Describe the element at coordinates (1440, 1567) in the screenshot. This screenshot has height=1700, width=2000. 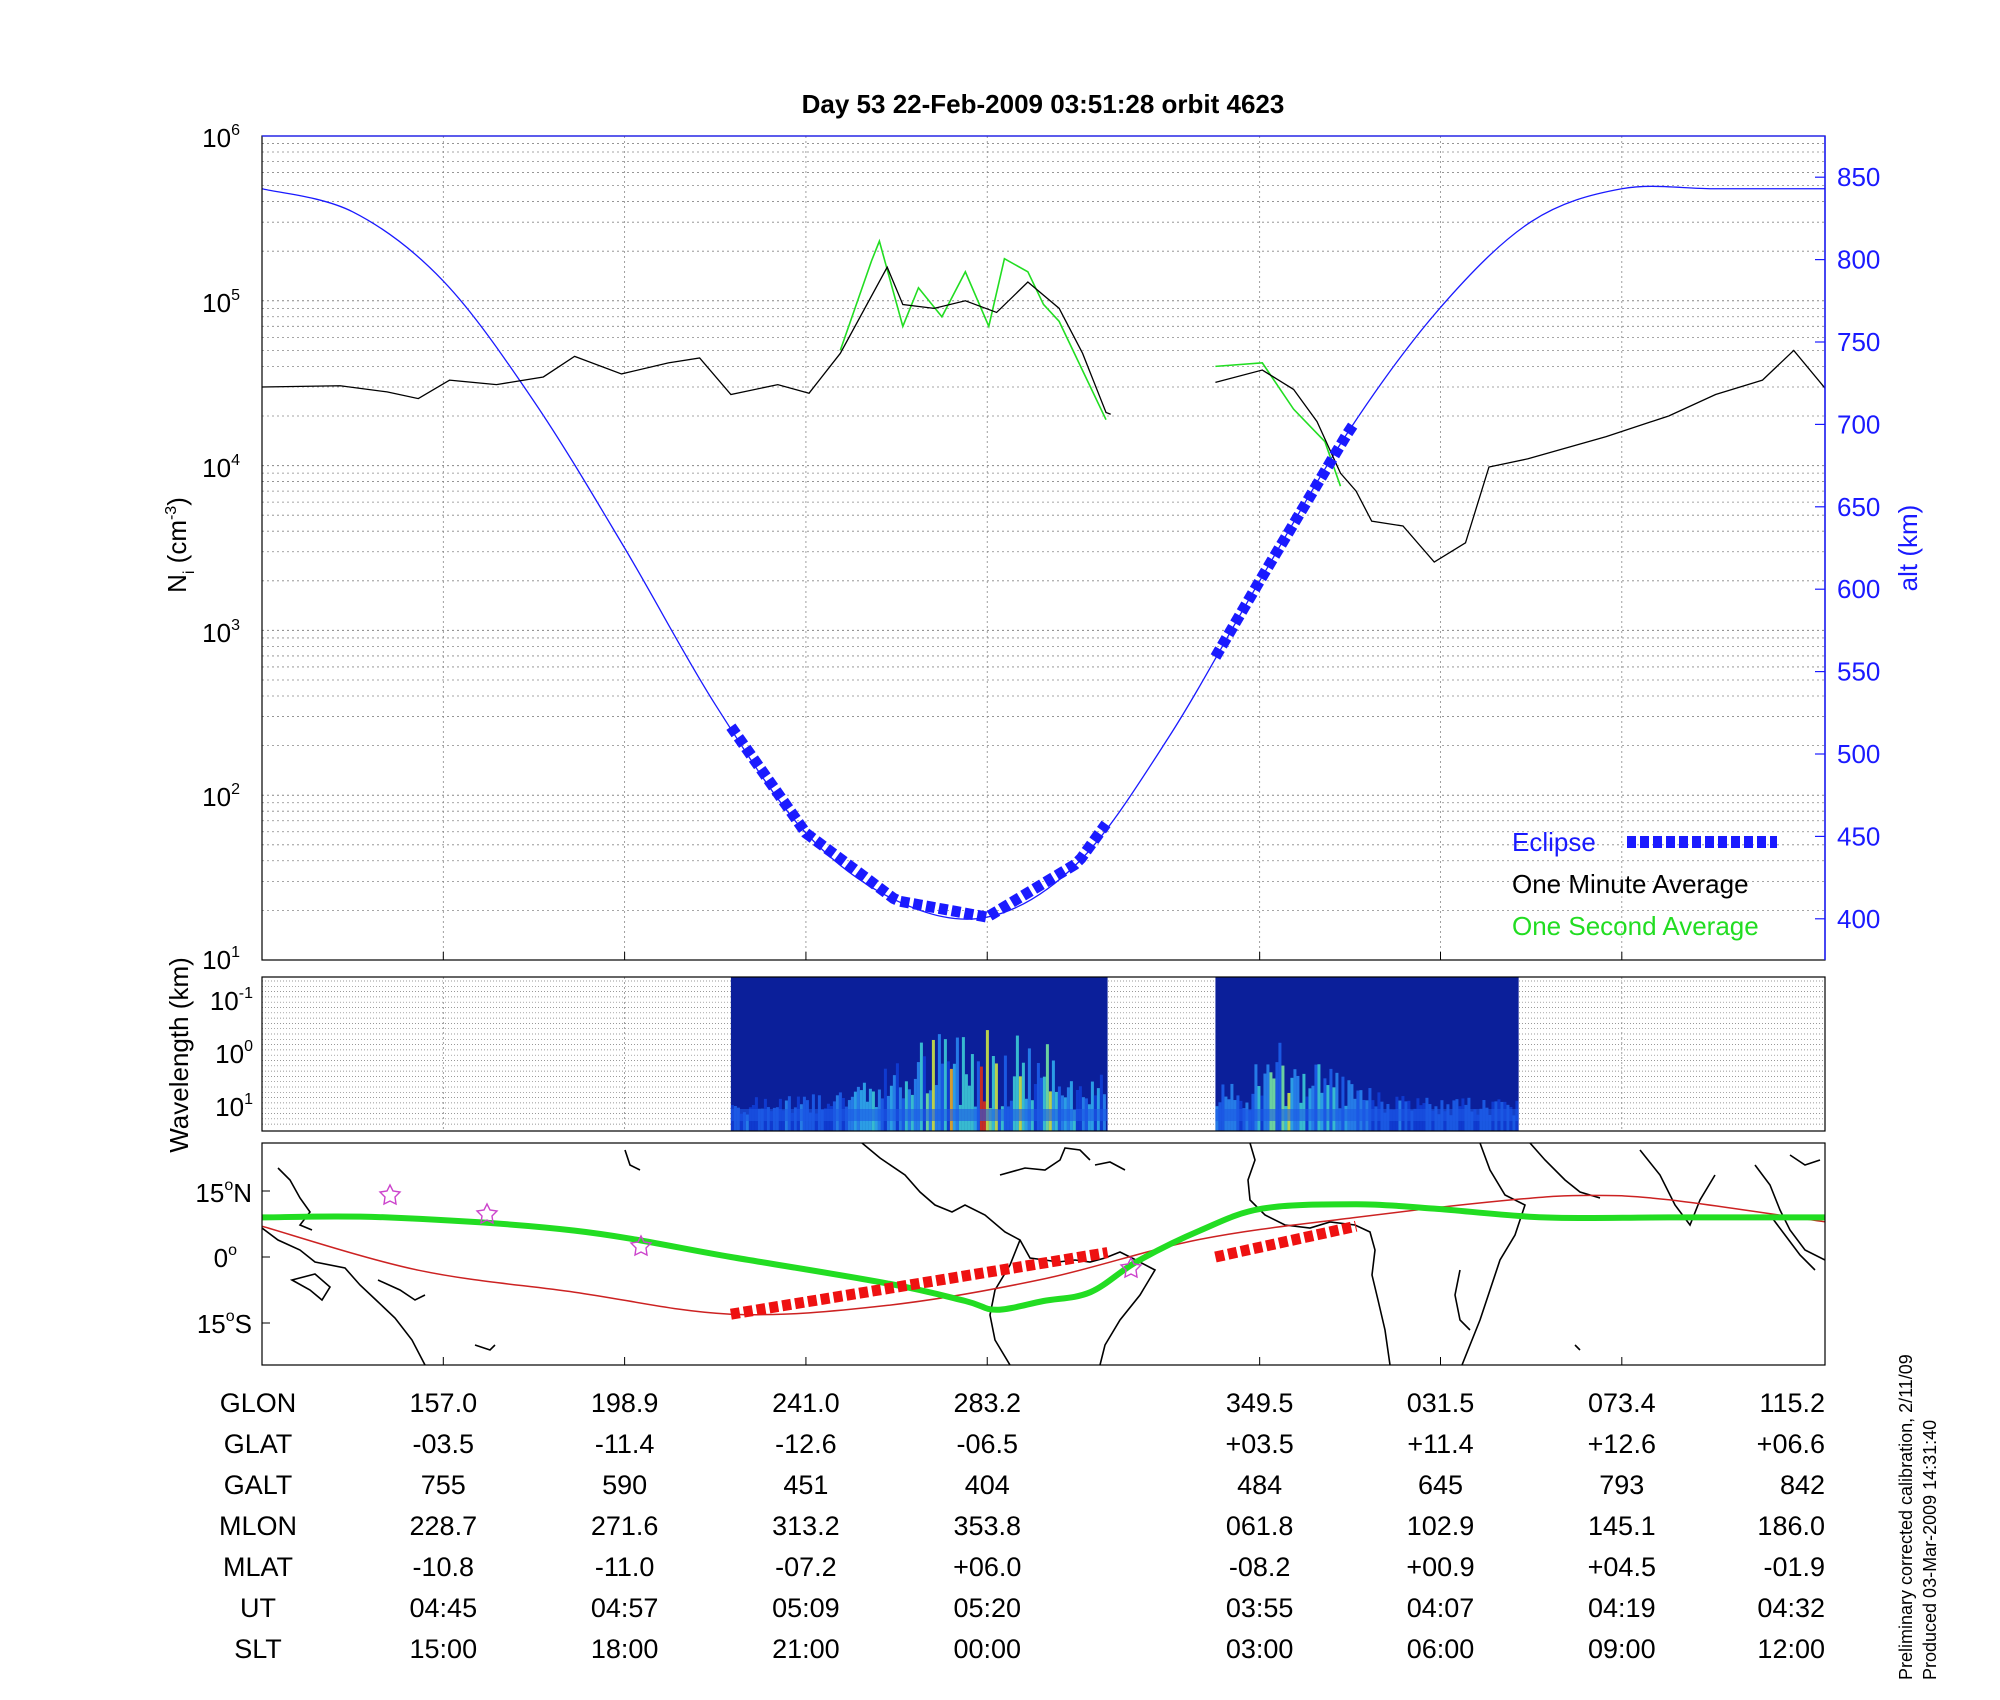
I see `ephemeris-cell: +00.9` at that location.